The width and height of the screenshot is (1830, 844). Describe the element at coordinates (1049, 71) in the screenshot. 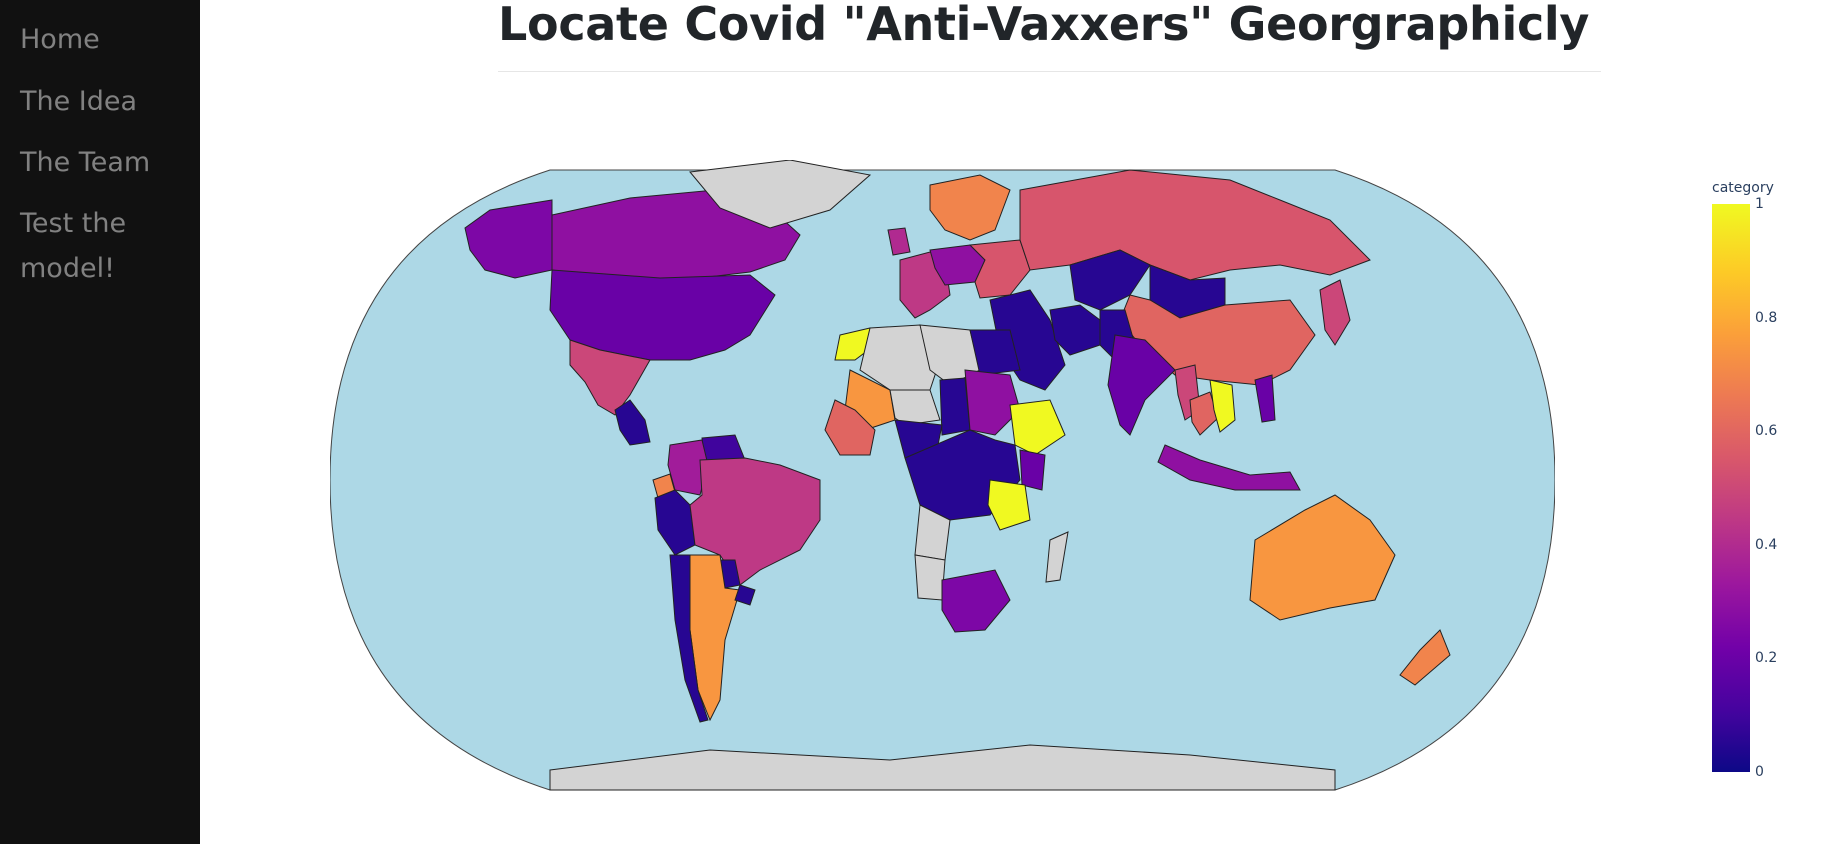

I see `title-divider` at that location.